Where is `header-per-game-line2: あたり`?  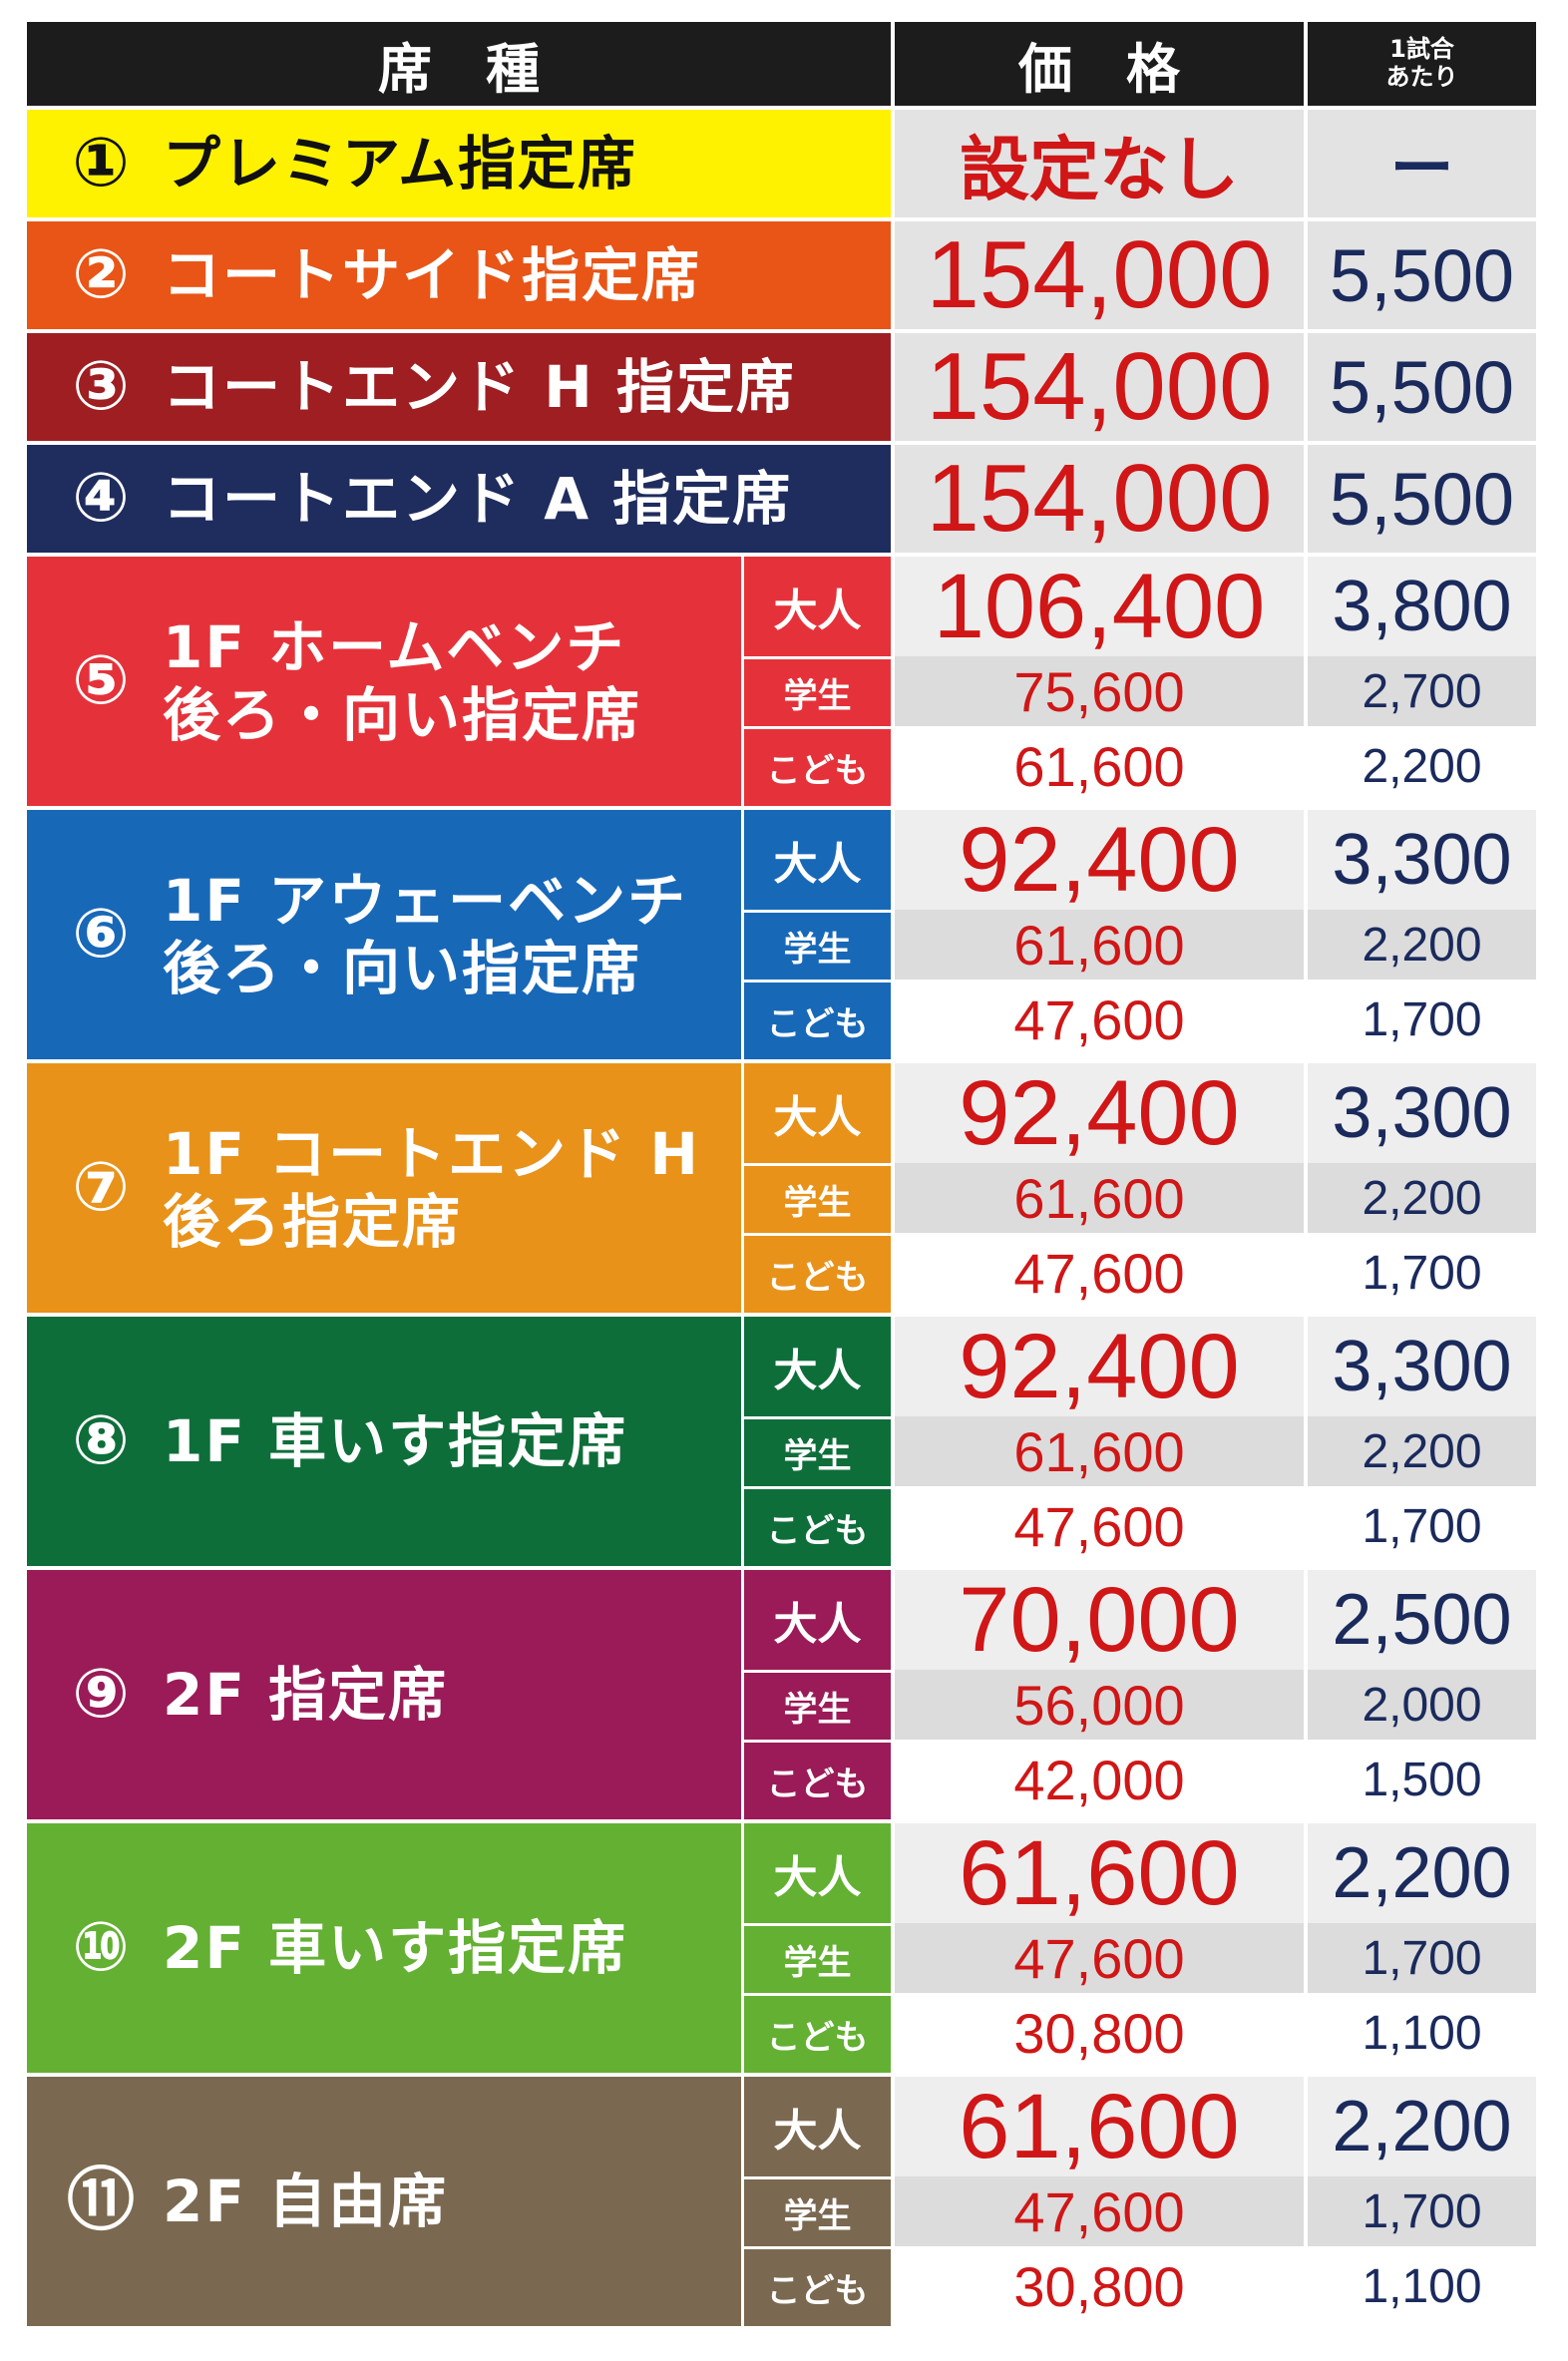 header-per-game-line2: あたり is located at coordinates (1421, 77).